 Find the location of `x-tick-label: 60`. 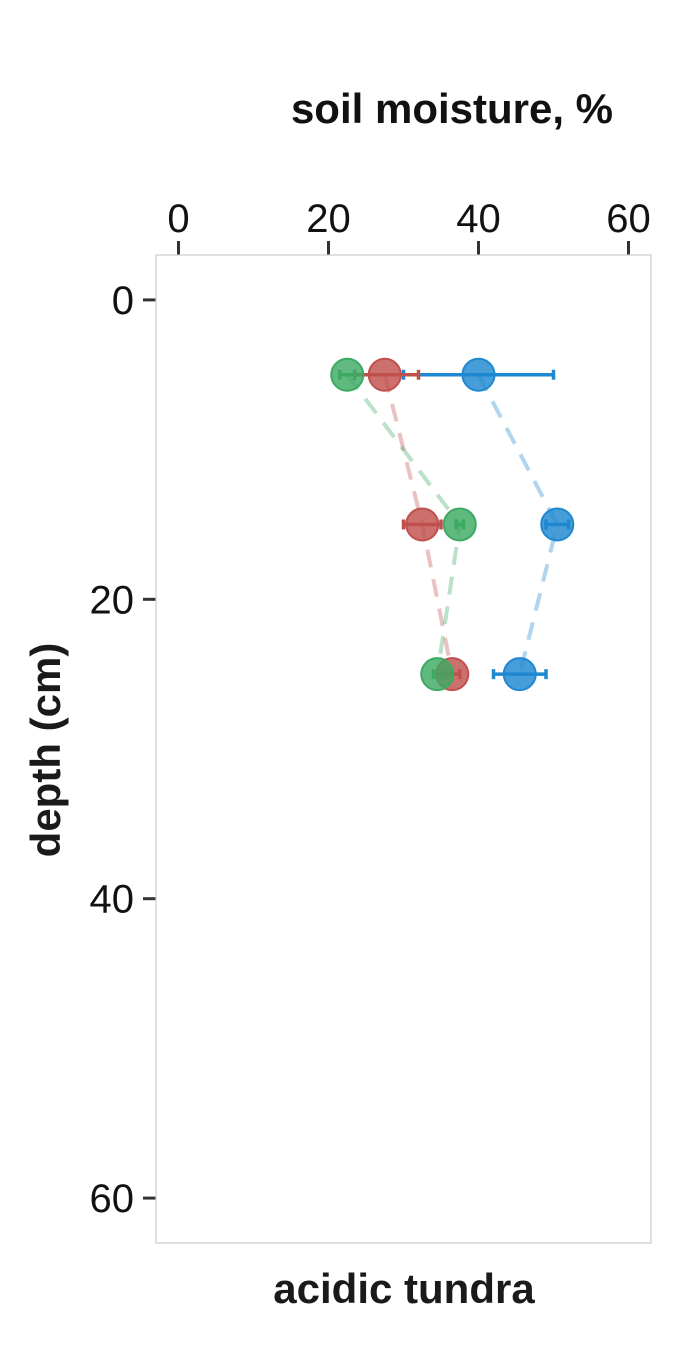

x-tick-label: 60 is located at coordinates (628, 219).